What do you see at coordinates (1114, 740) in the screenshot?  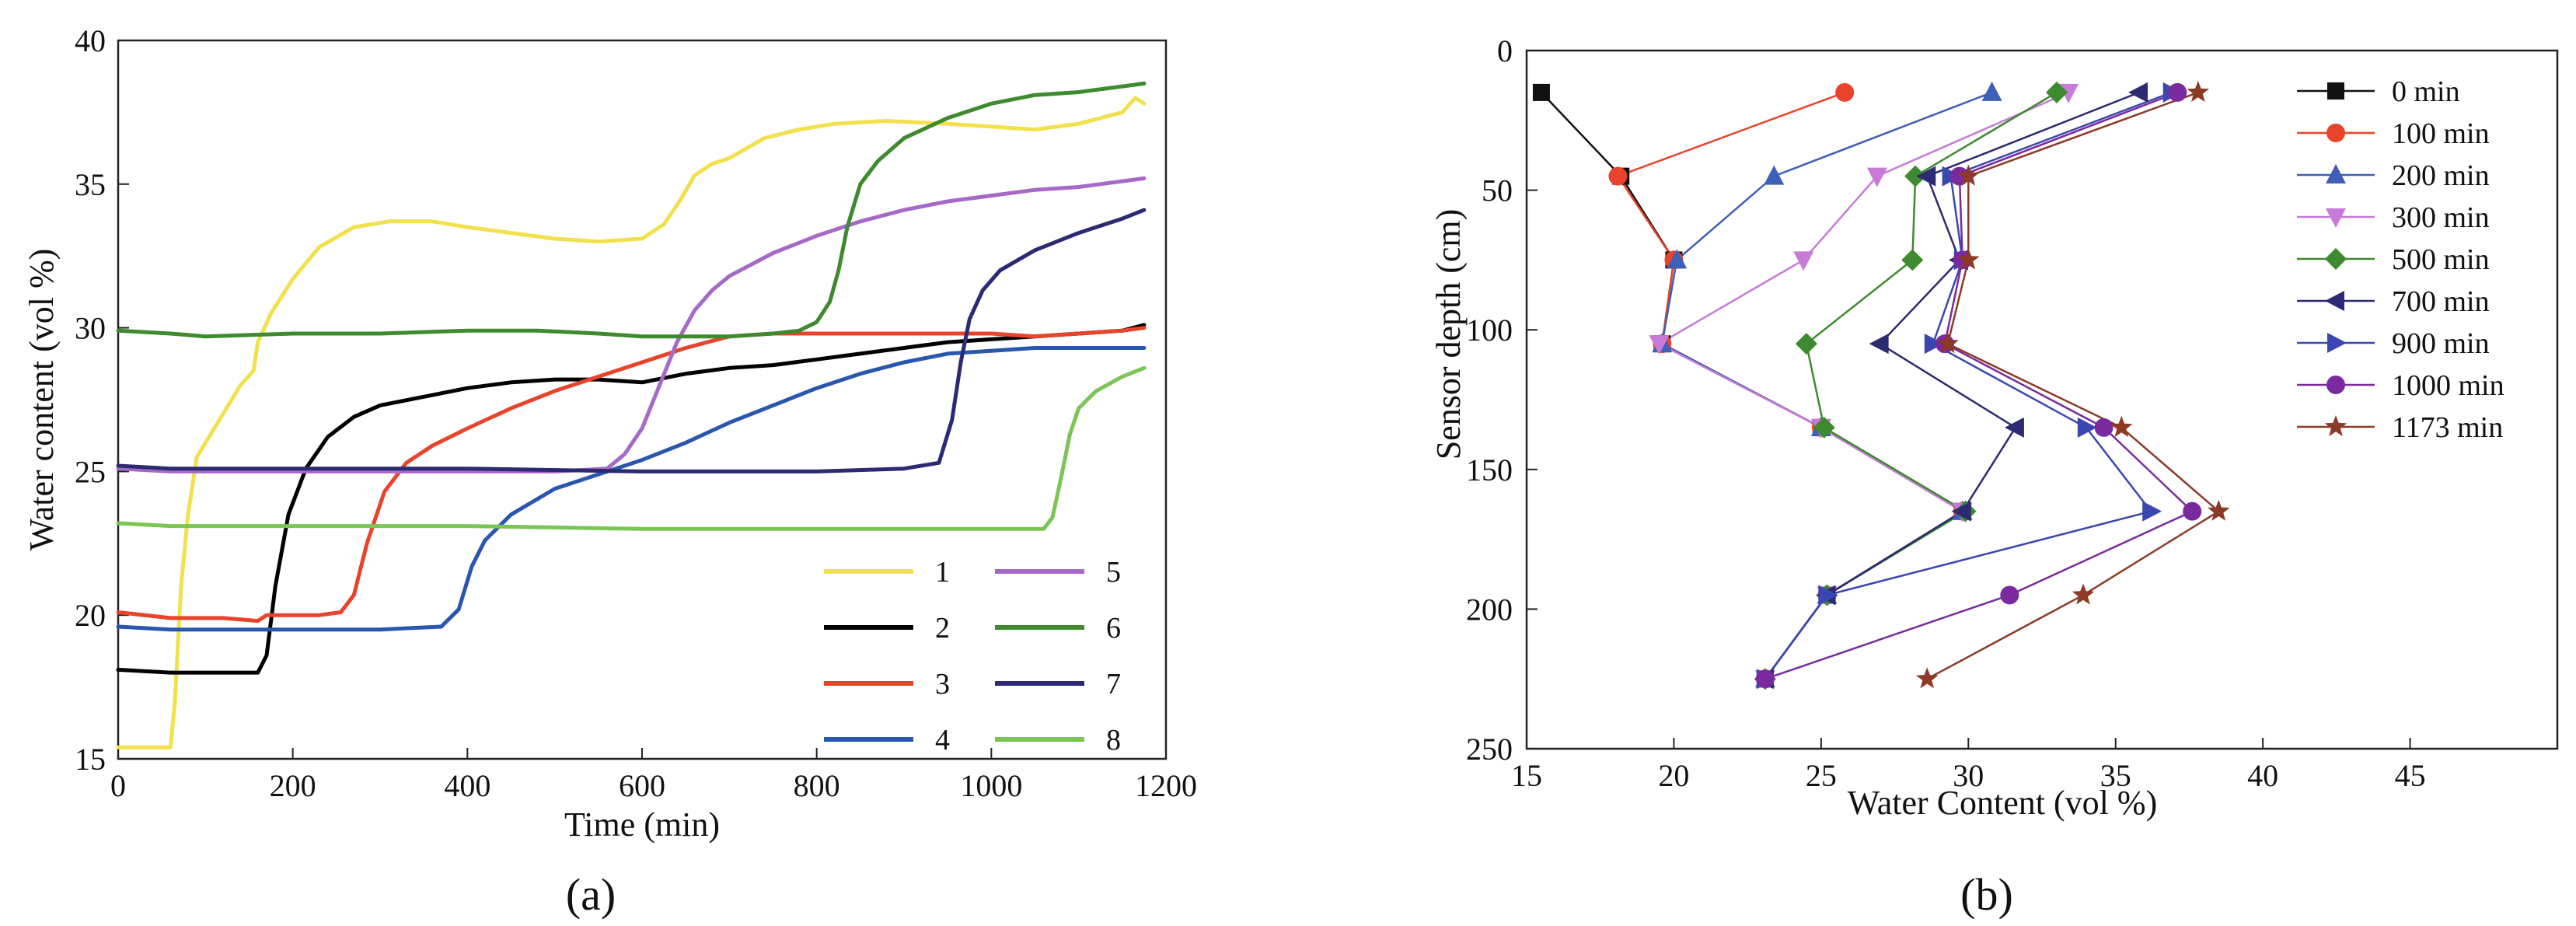 I see `a-legend-label-8: 8` at bounding box center [1114, 740].